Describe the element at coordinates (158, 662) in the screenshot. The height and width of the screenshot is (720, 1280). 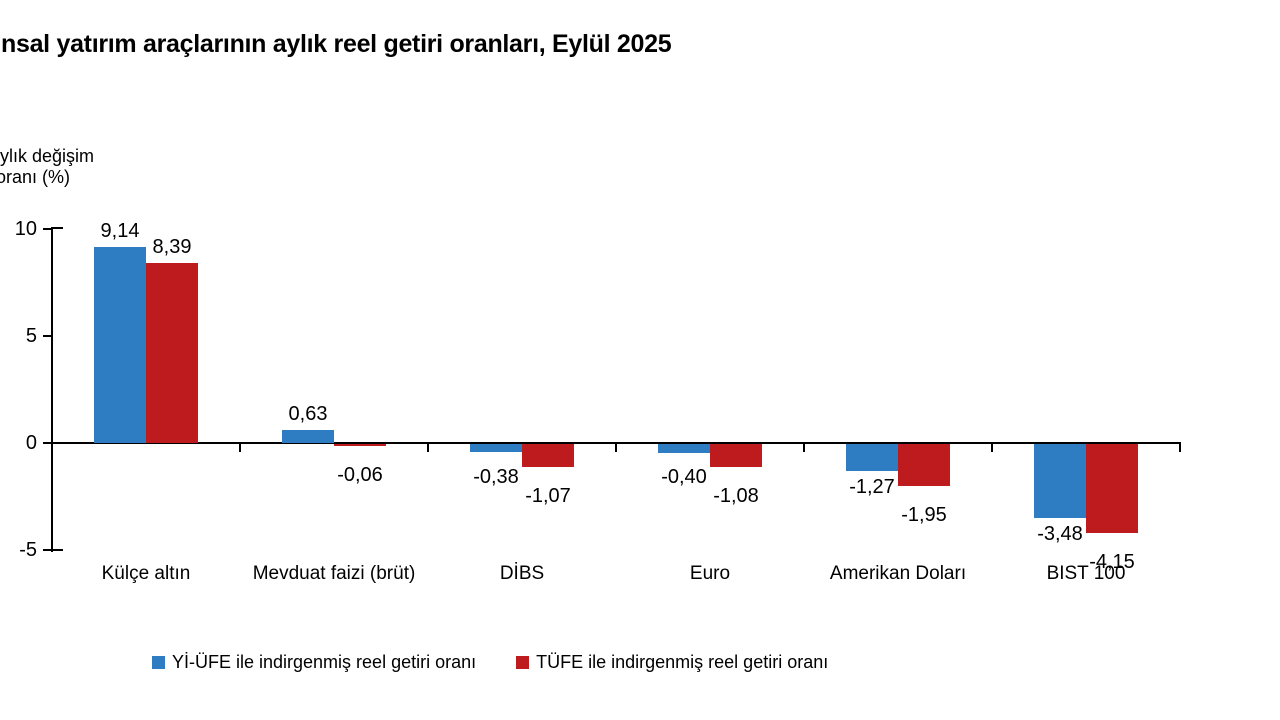
I see `legend-swatch-blue` at that location.